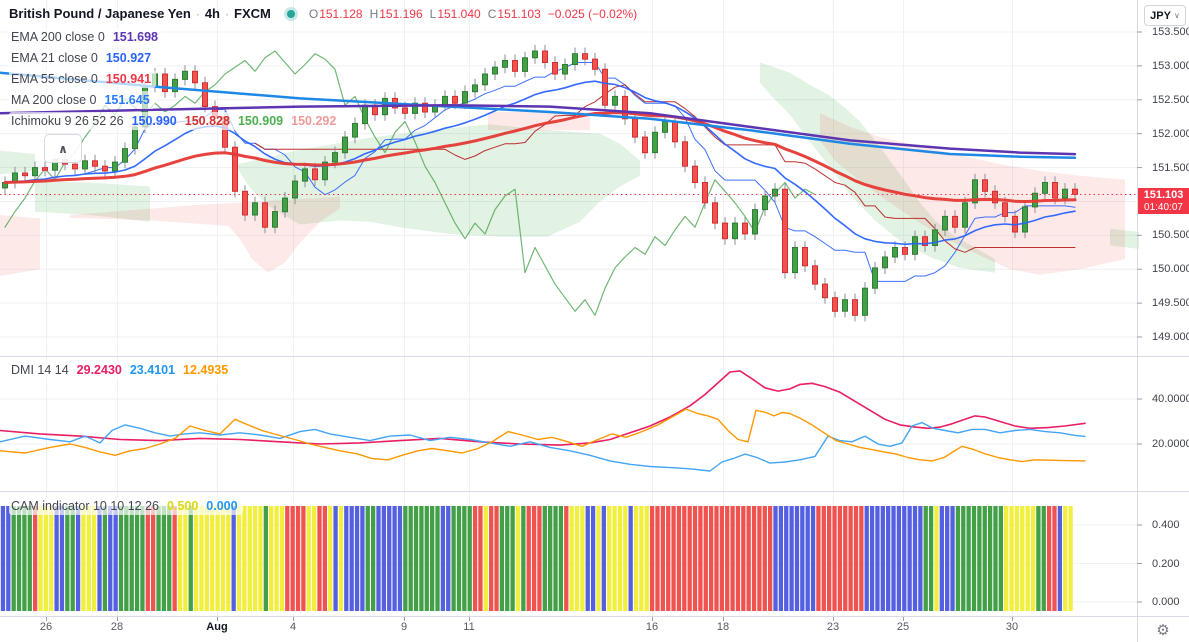 Image resolution: width=1189 pixels, height=642 pixels. I want to click on legend-label: DMI 14 14, so click(40, 370).